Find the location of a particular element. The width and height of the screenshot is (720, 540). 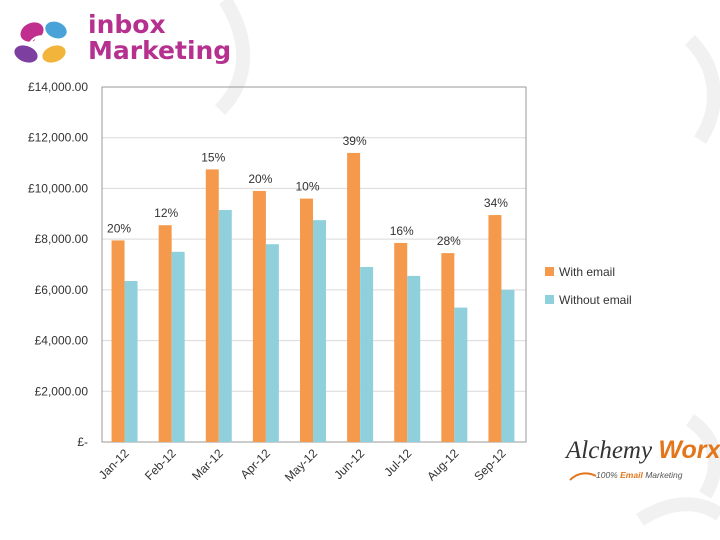

swoosh-icon is located at coordinates (583, 476).